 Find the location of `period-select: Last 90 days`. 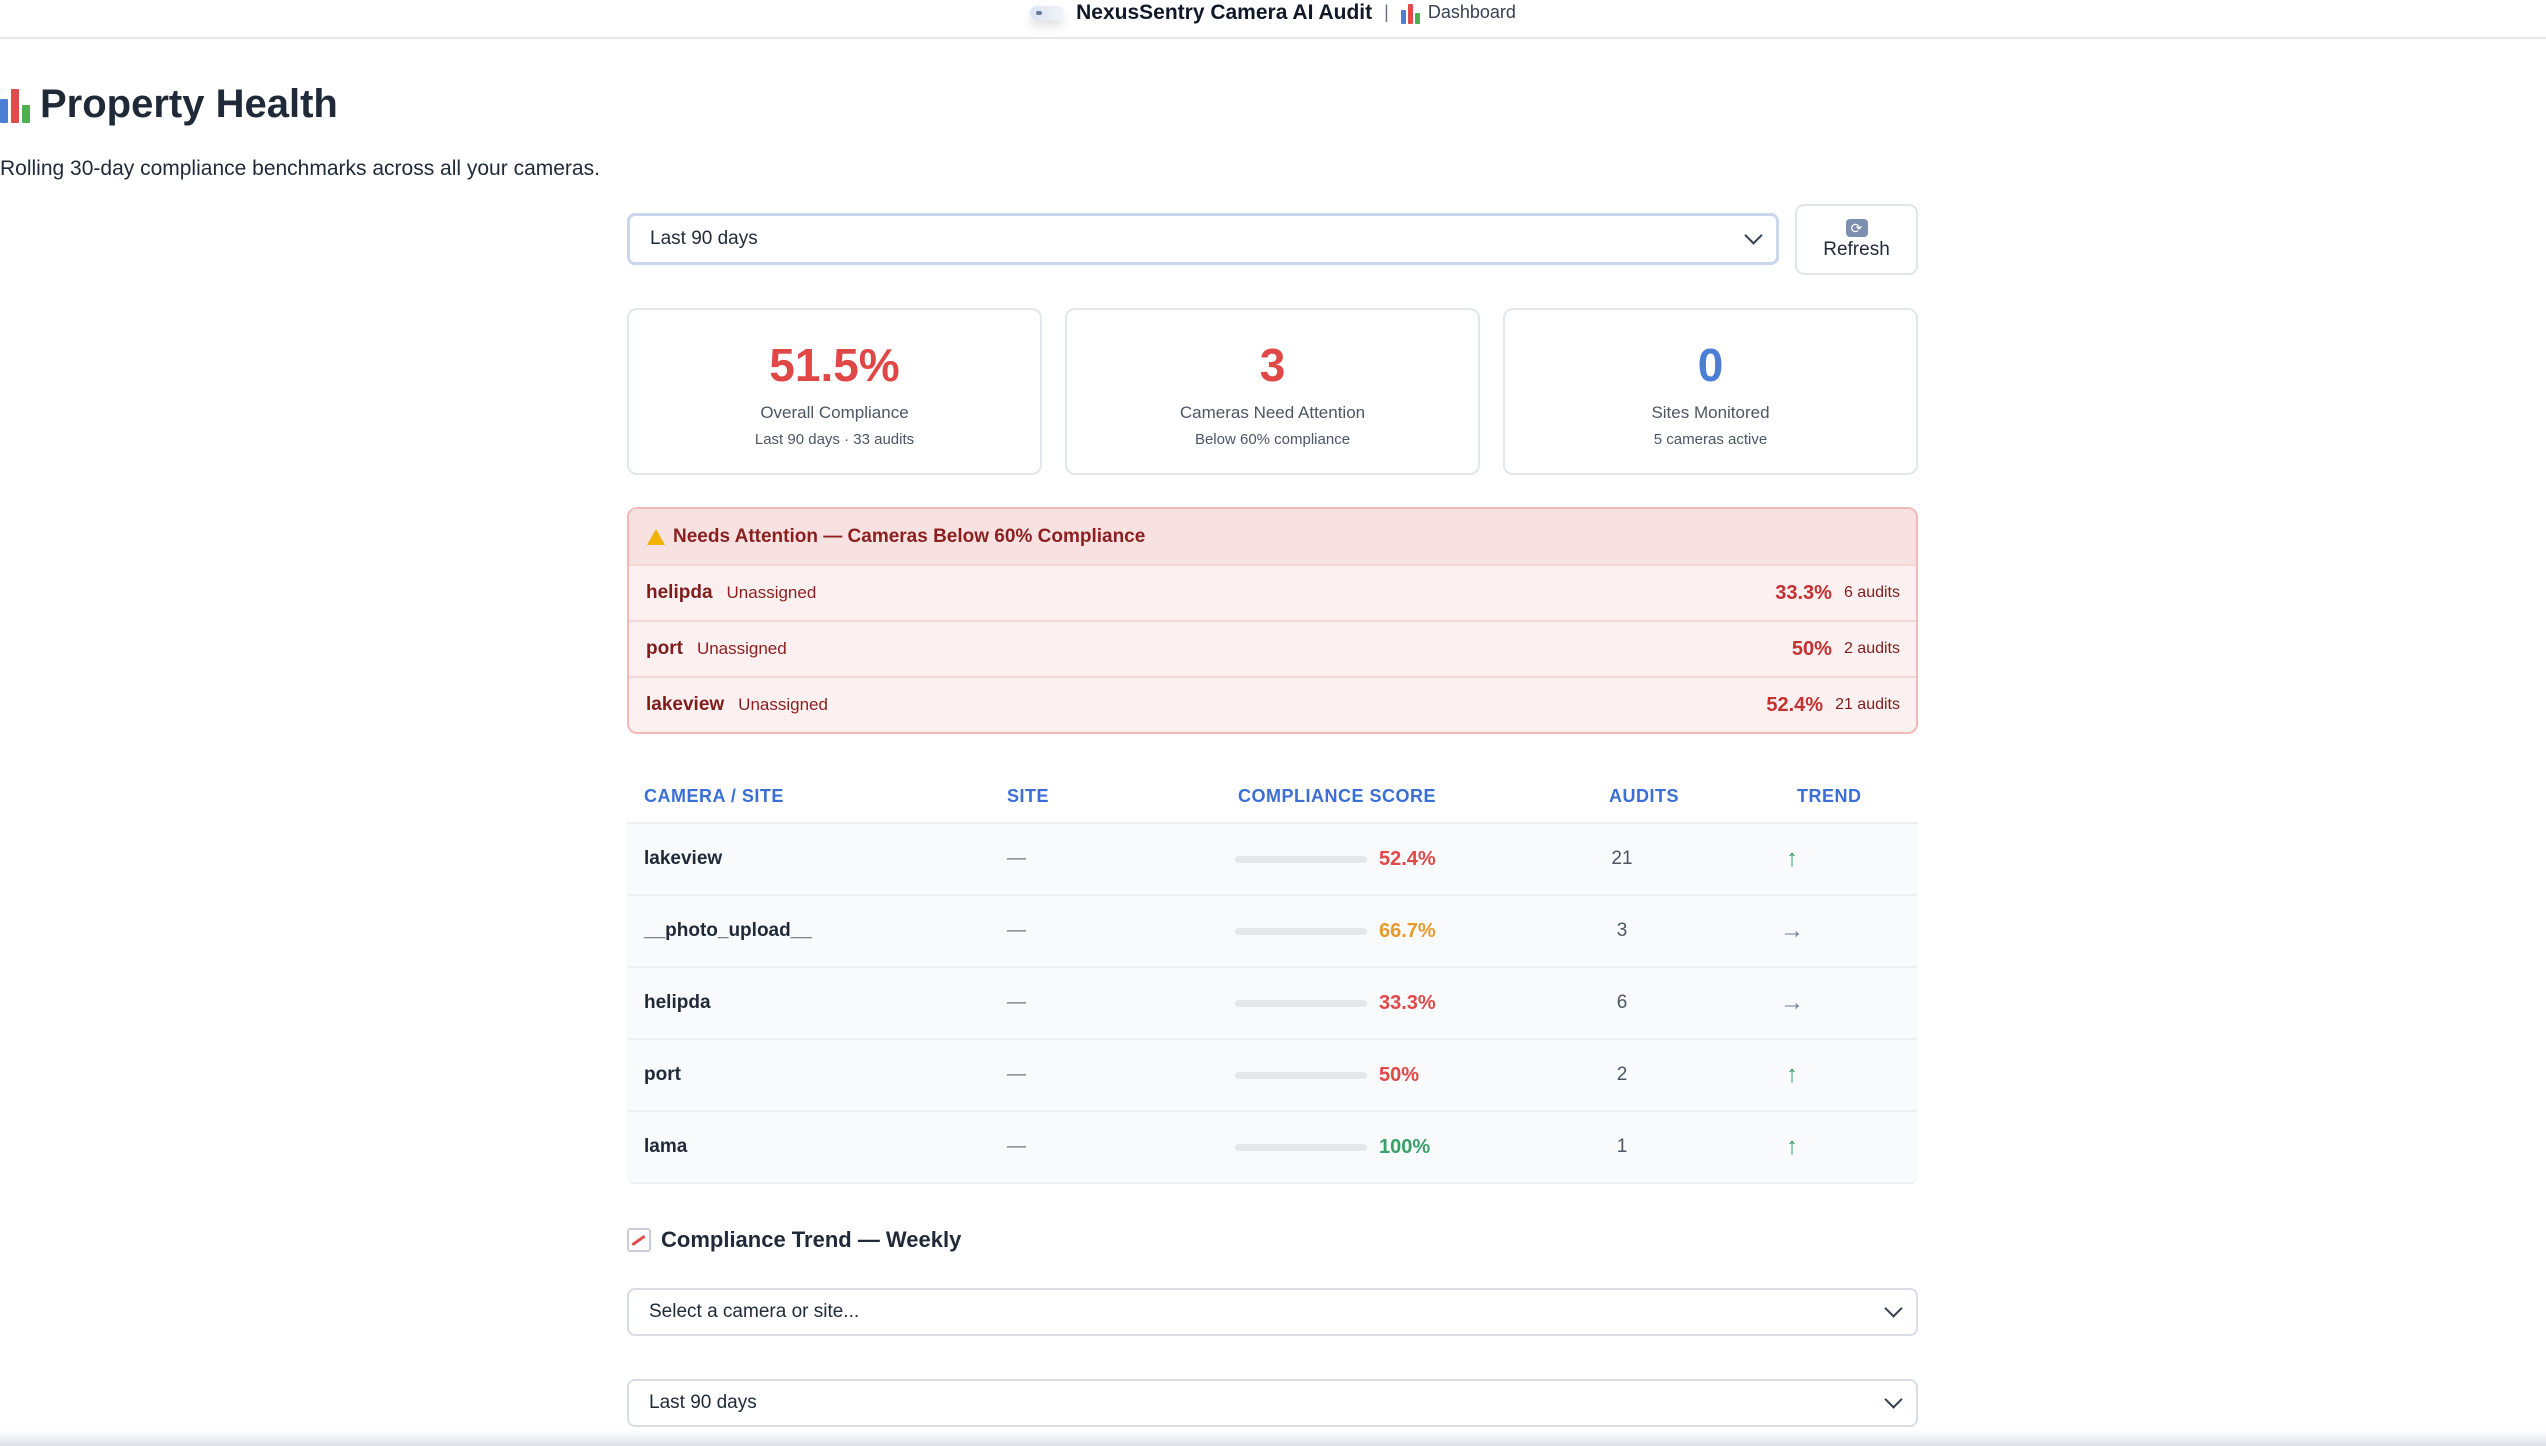

period-select: Last 90 days is located at coordinates (1203, 239).